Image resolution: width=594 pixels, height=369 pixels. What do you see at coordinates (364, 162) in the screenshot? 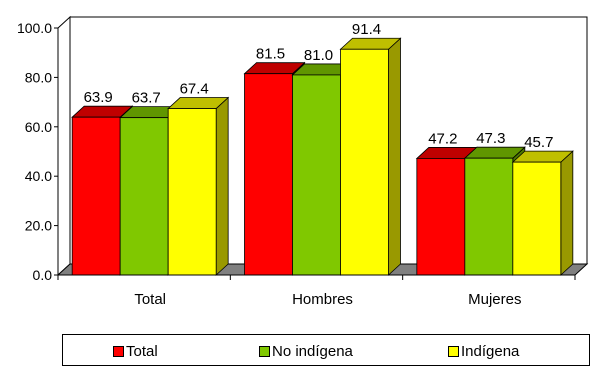
I see `bar-hombres-indigena` at bounding box center [364, 162].